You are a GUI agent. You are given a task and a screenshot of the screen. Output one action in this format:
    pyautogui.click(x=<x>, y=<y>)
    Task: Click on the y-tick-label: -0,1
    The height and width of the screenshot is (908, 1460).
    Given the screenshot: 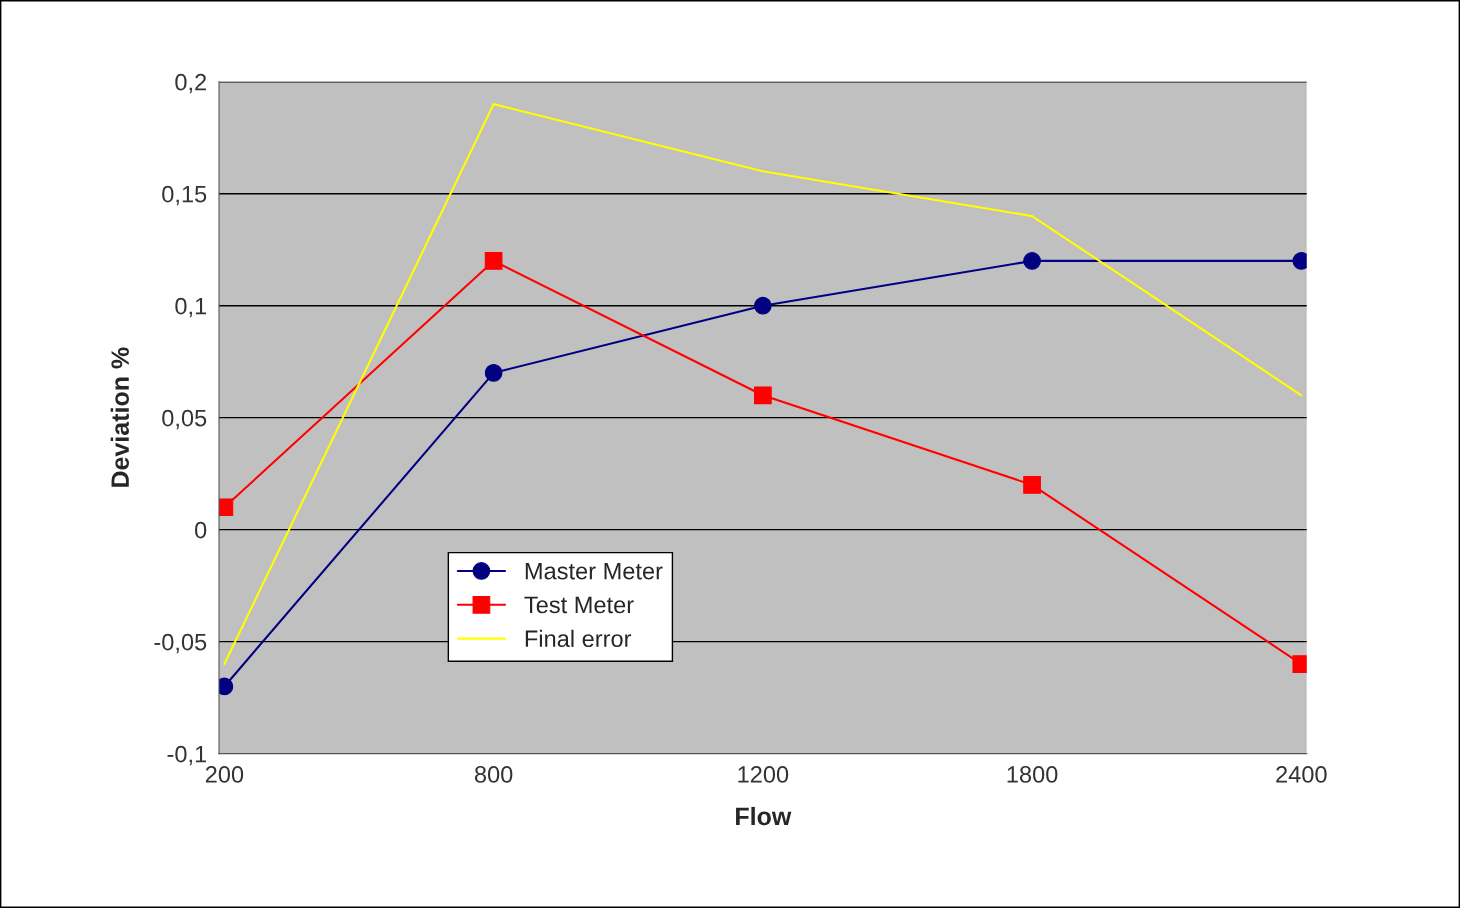 What is the action you would take?
    pyautogui.click(x=187, y=755)
    